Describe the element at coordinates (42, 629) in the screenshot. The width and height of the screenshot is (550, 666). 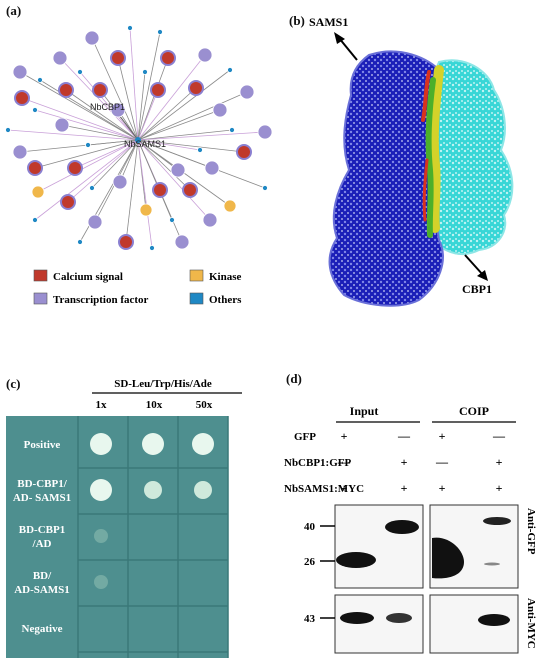
I see `y2h-row-label: Negative` at that location.